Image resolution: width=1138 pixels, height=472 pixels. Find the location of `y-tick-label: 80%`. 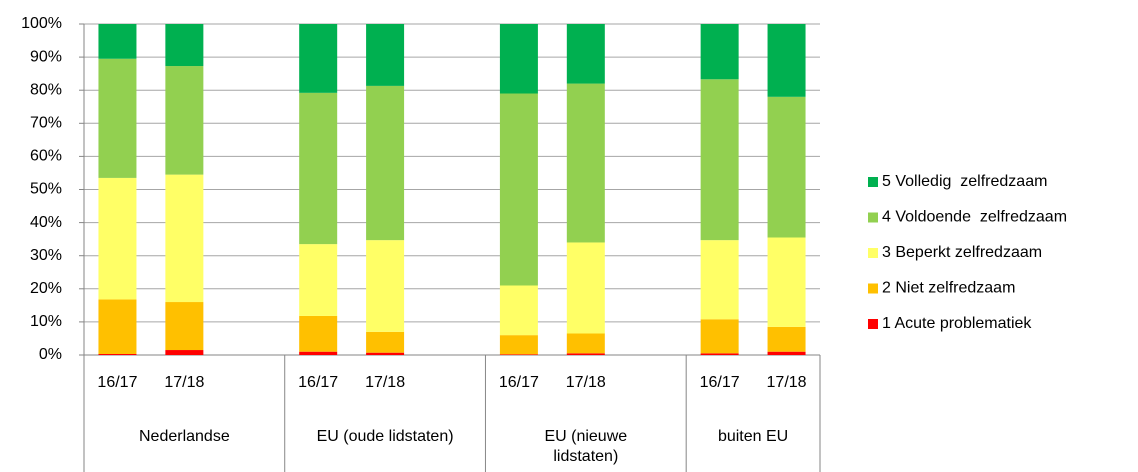

y-tick-label: 80% is located at coordinates (46, 89).